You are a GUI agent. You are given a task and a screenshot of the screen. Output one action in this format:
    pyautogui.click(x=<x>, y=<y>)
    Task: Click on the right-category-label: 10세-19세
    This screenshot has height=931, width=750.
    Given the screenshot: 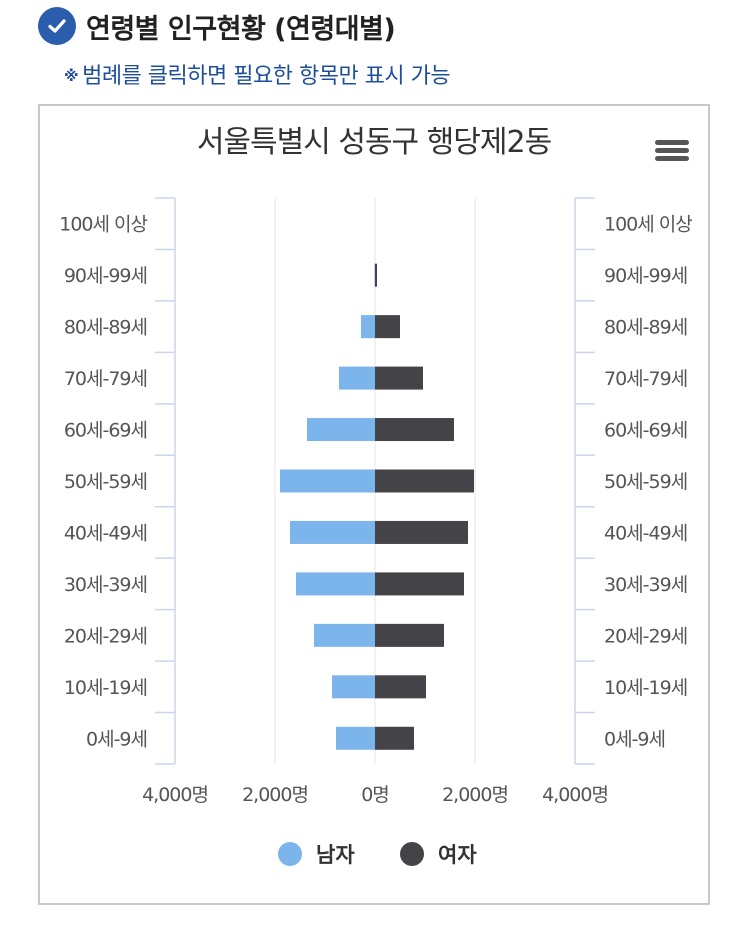 What is the action you would take?
    pyautogui.click(x=645, y=688)
    